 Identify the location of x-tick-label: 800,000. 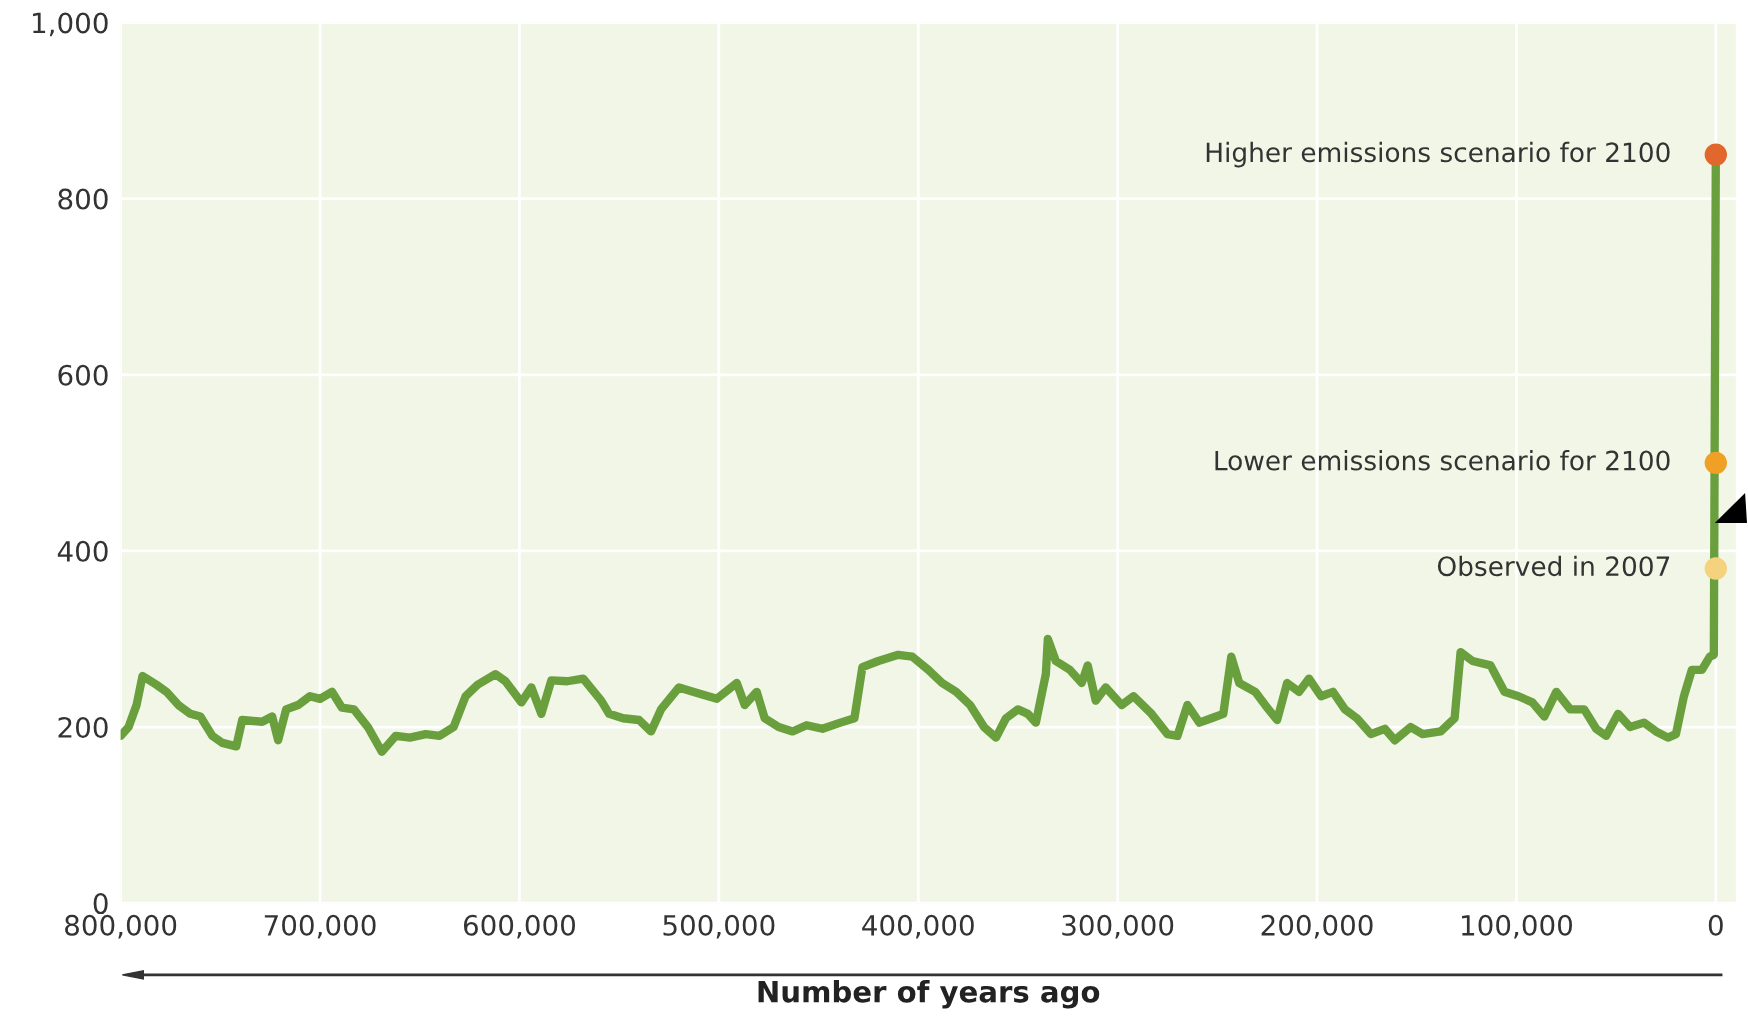
(121, 926).